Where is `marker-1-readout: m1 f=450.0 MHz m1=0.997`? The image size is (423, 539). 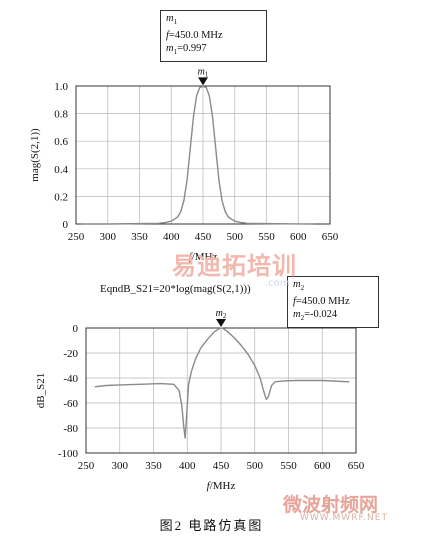
marker-1-readout: m1 f=450.0 MHz m1=0.997 is located at coordinates (213, 36).